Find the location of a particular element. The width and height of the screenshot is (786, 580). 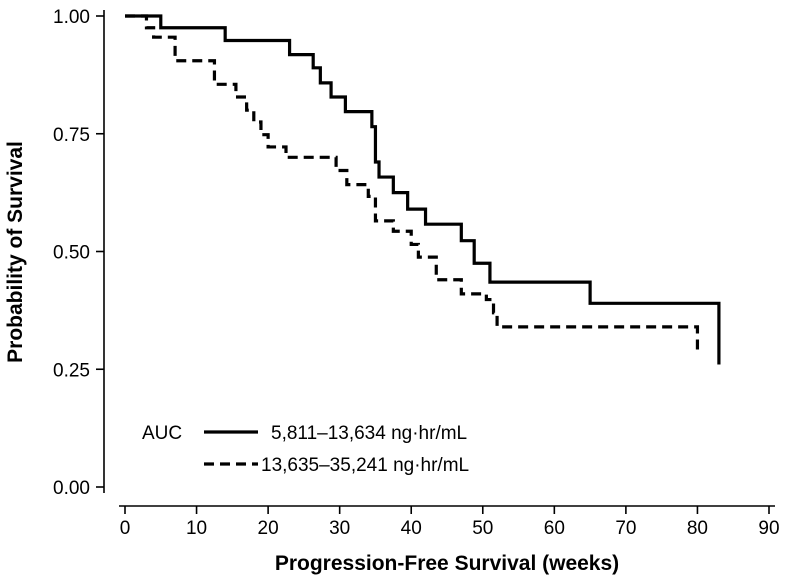

x-tick-label: 60 is located at coordinates (554, 528).